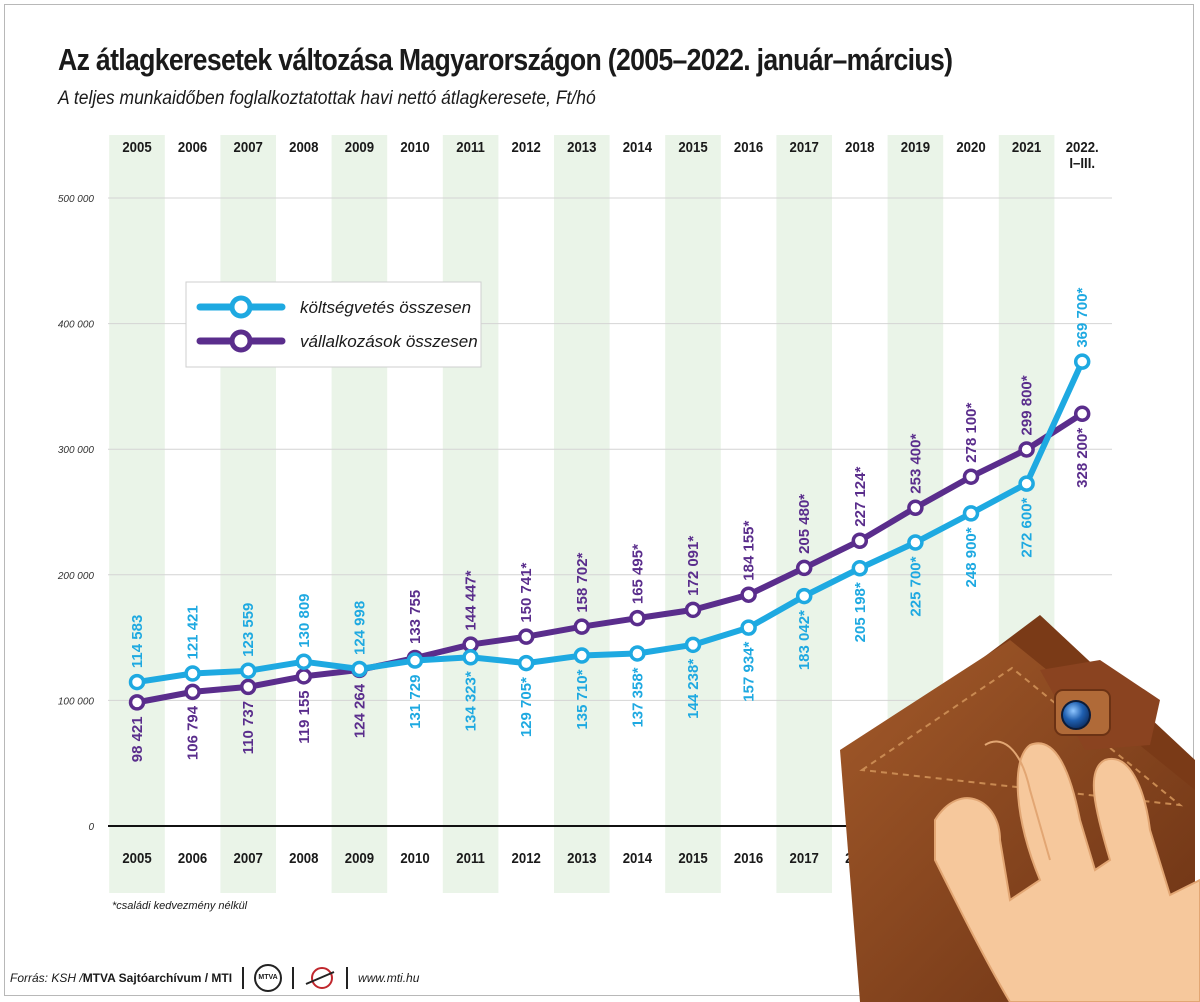 The height and width of the screenshot is (1002, 1200). What do you see at coordinates (389, 978) in the screenshot?
I see `footer-url: www.mti.hu` at bounding box center [389, 978].